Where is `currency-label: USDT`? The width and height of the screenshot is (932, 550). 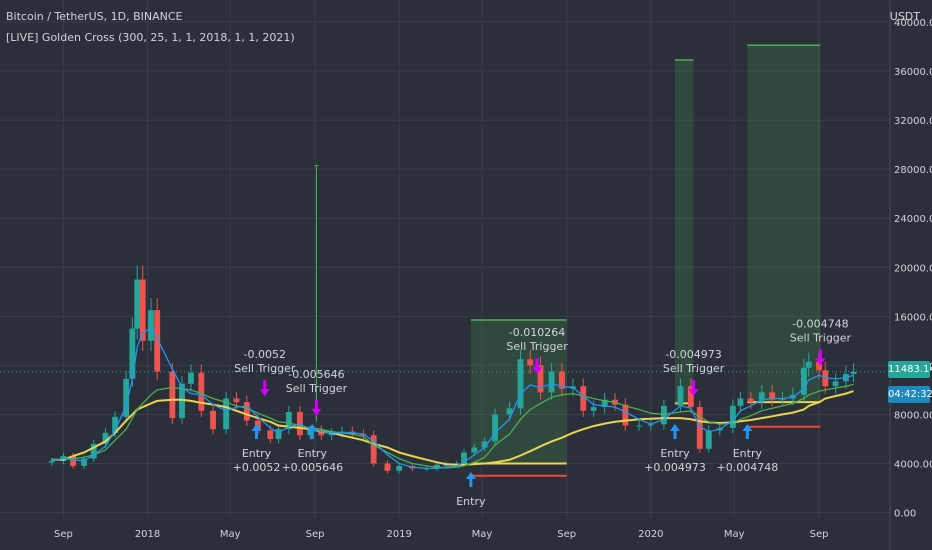 currency-label: USDT is located at coordinates (904, 16).